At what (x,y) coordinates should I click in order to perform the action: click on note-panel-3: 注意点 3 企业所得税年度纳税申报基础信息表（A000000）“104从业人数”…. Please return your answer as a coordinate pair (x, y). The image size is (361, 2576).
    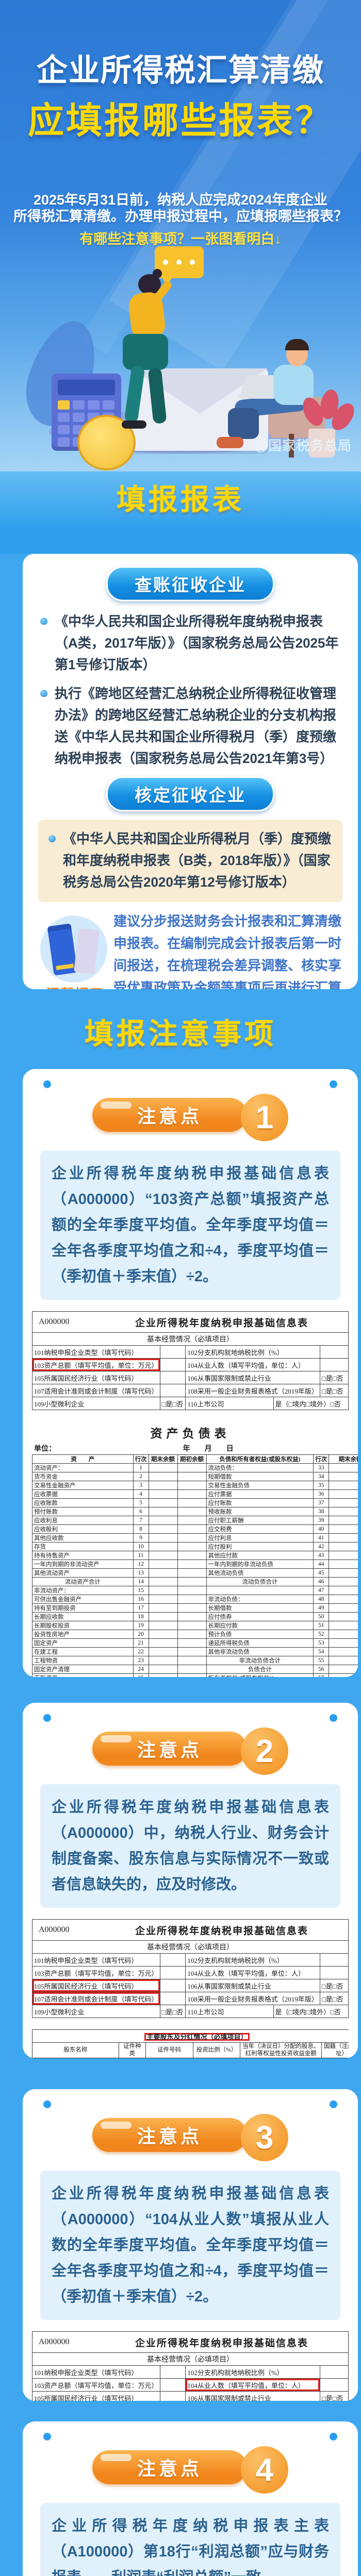
    Looking at the image, I should click on (190, 2245).